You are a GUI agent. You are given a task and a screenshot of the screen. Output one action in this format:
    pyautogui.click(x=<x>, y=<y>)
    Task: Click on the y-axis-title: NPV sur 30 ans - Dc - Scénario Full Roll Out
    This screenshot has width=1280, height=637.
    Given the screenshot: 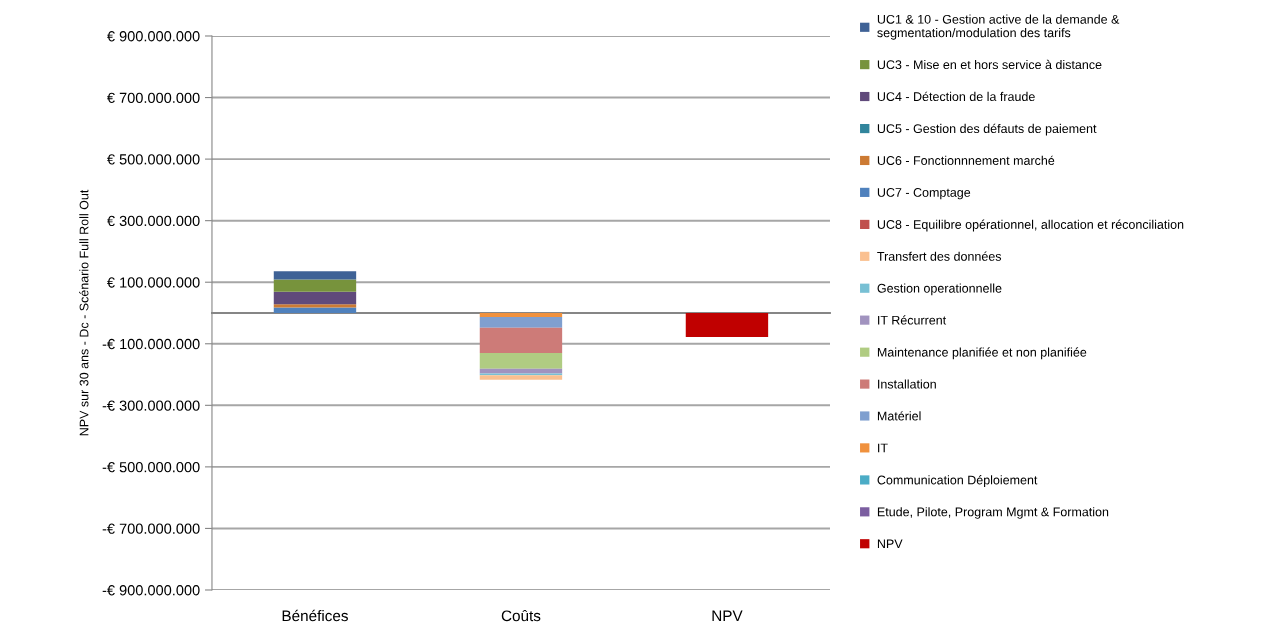 What is the action you would take?
    pyautogui.click(x=84, y=312)
    